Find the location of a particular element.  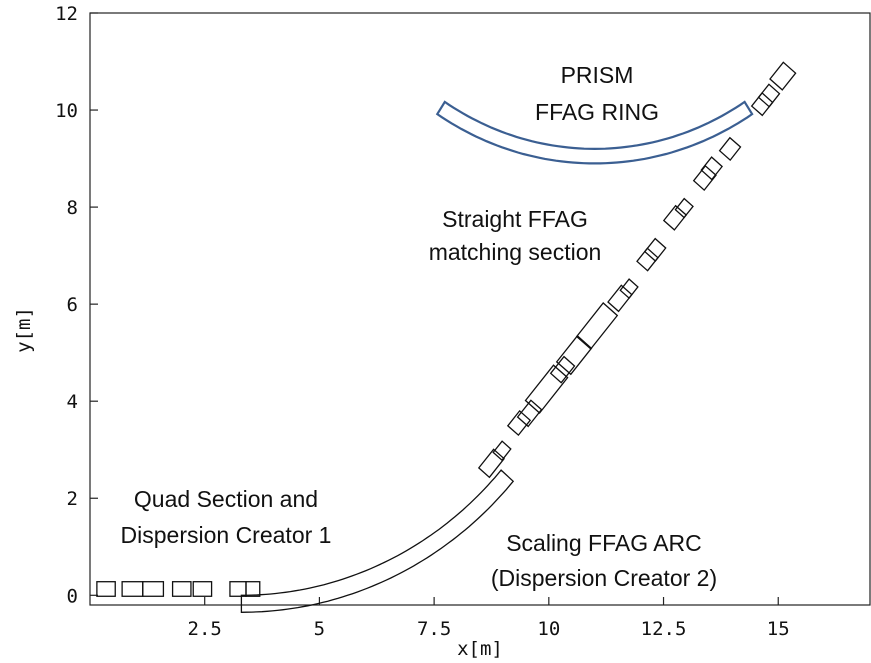

x-tick-label: 15 is located at coordinates (778, 629).